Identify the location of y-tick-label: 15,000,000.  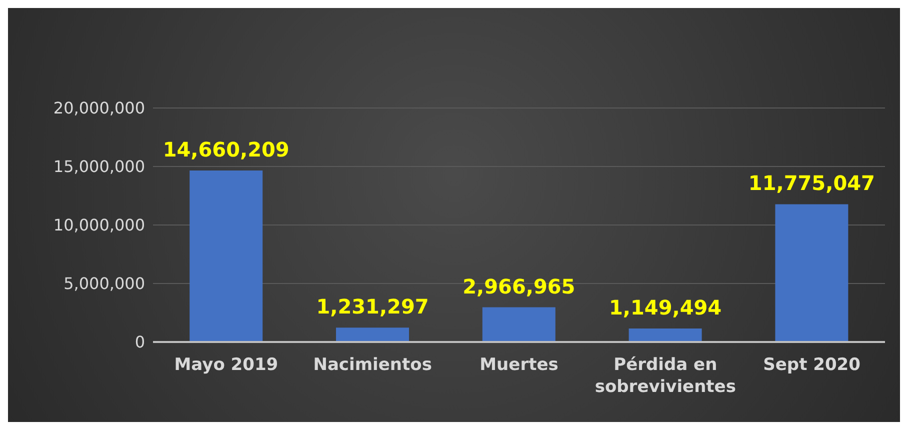
(99, 166).